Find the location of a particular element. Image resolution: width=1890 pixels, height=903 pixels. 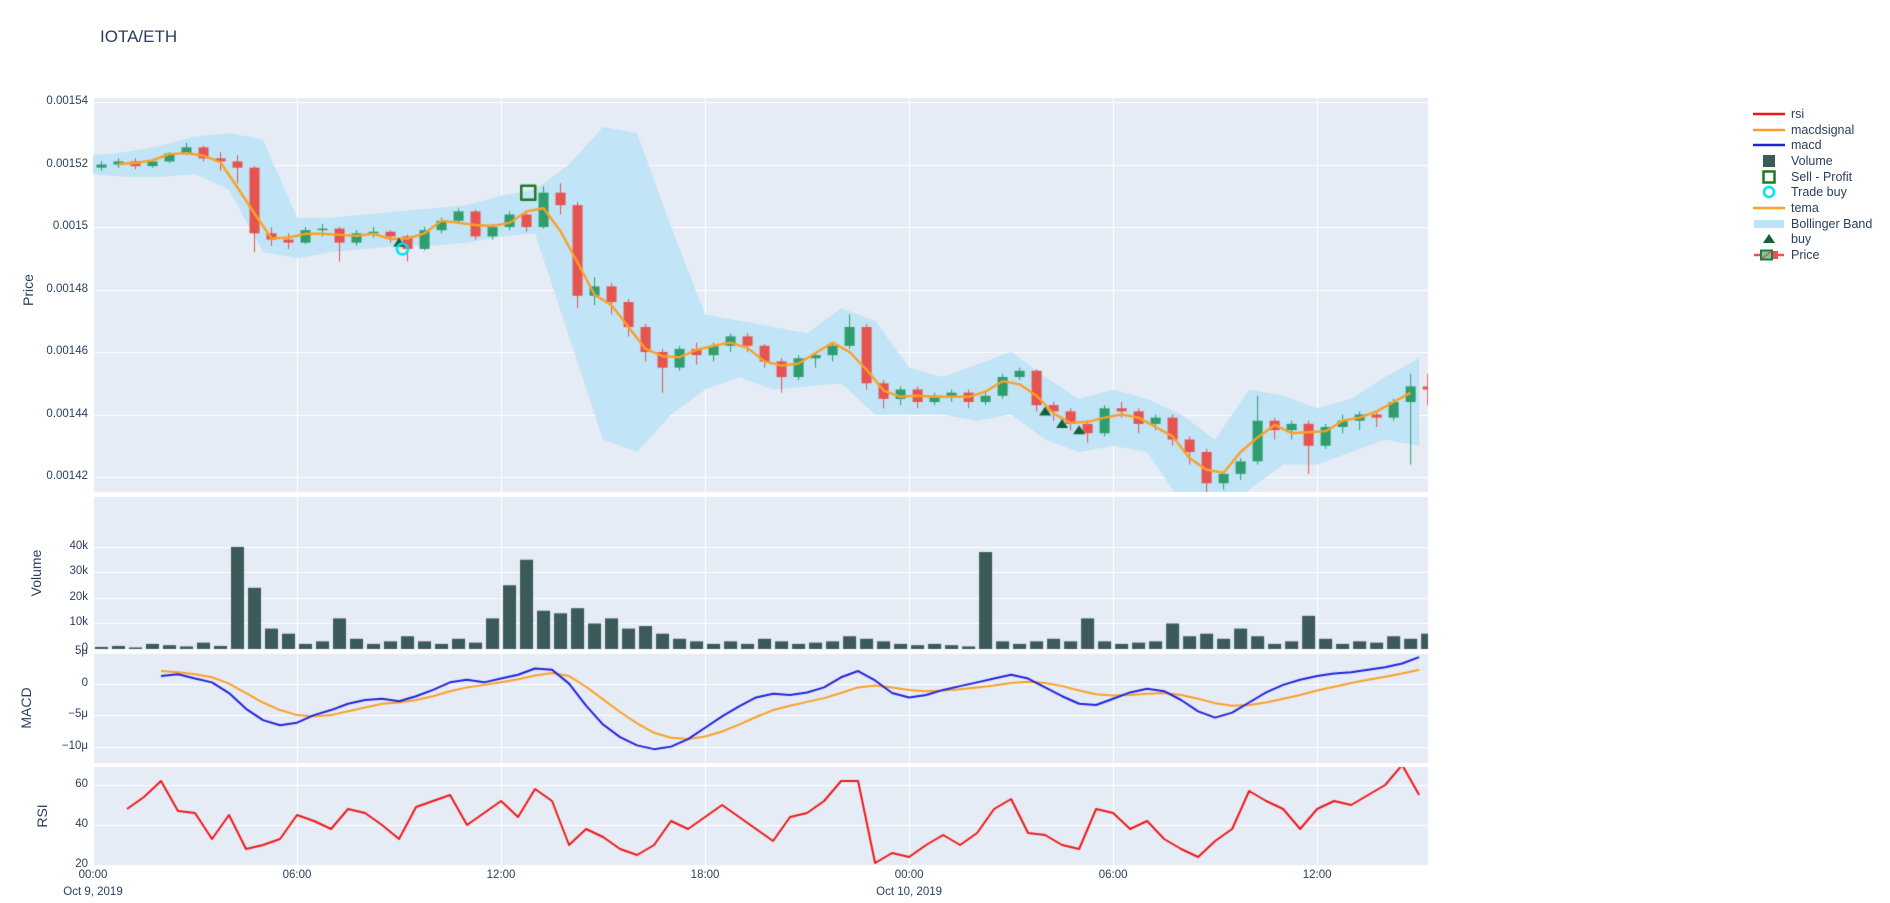

candle-legend-icon is located at coordinates (1769, 255).